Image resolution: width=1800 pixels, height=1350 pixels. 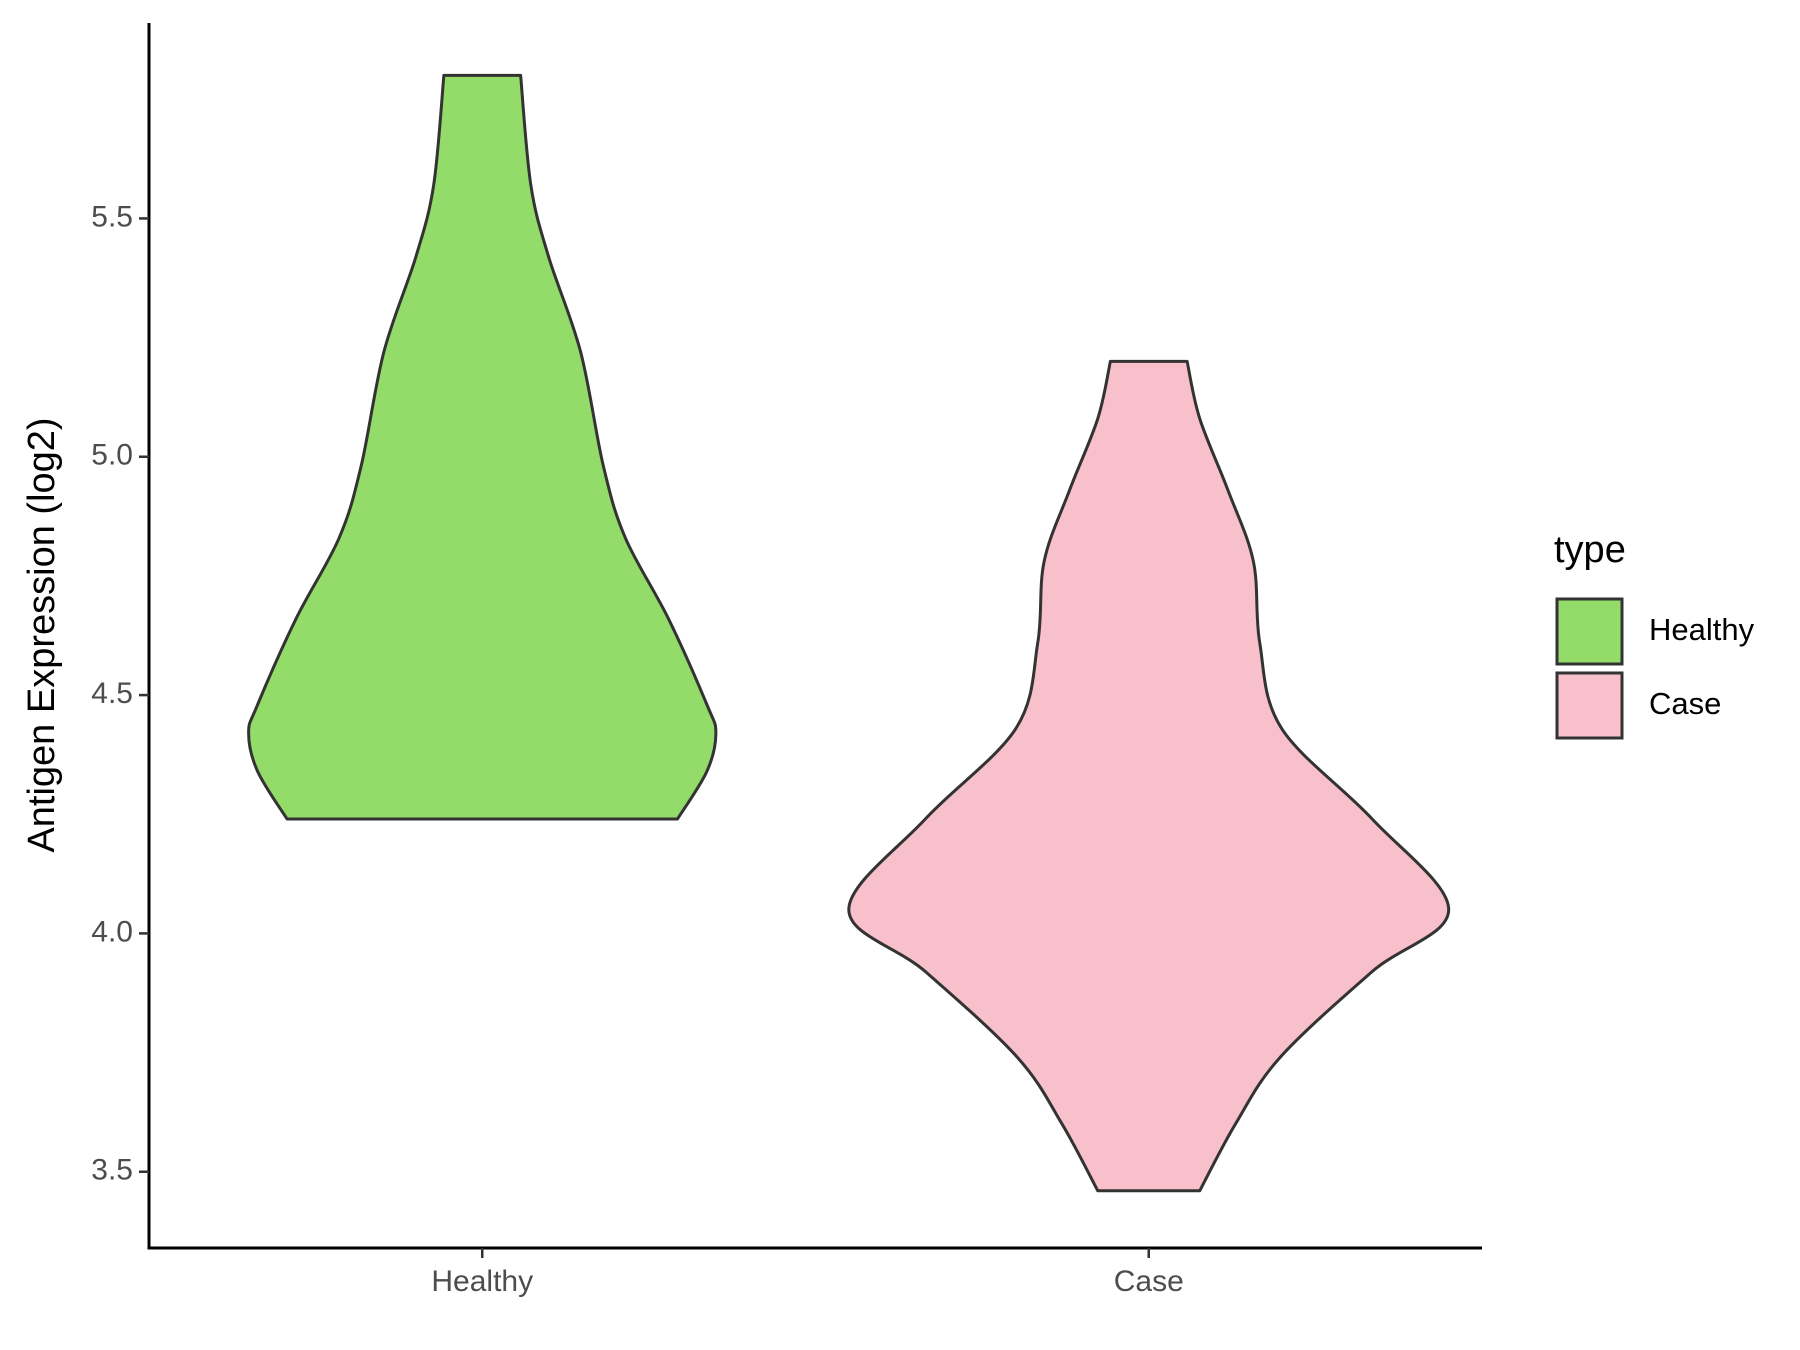 What do you see at coordinates (42, 634) in the screenshot?
I see `y-axis-title: Antigen Expression (log2)` at bounding box center [42, 634].